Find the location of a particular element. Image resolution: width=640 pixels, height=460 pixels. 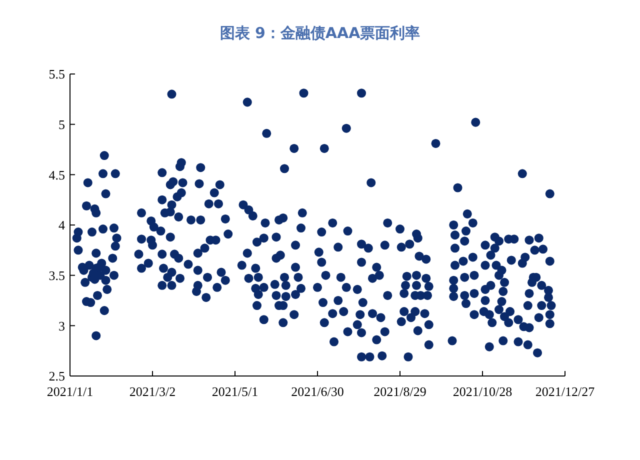

x-tick-label: 2021/5/1 is located at coordinates (235, 392).